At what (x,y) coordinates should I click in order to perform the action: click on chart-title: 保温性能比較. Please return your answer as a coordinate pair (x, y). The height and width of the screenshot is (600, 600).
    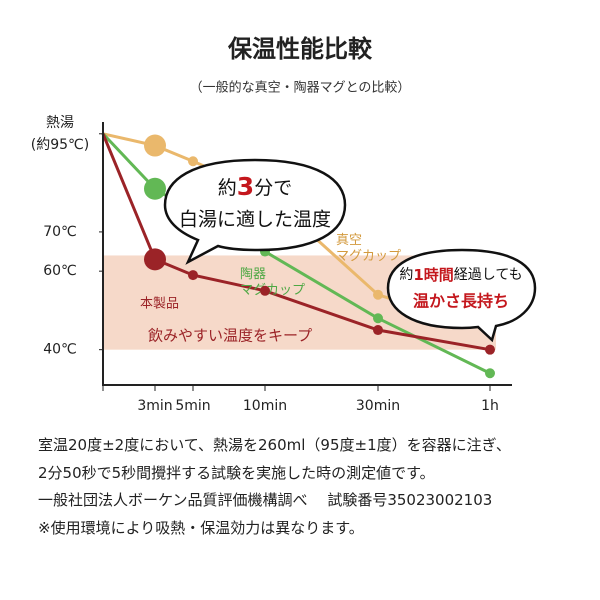
    Looking at the image, I should click on (300, 49).